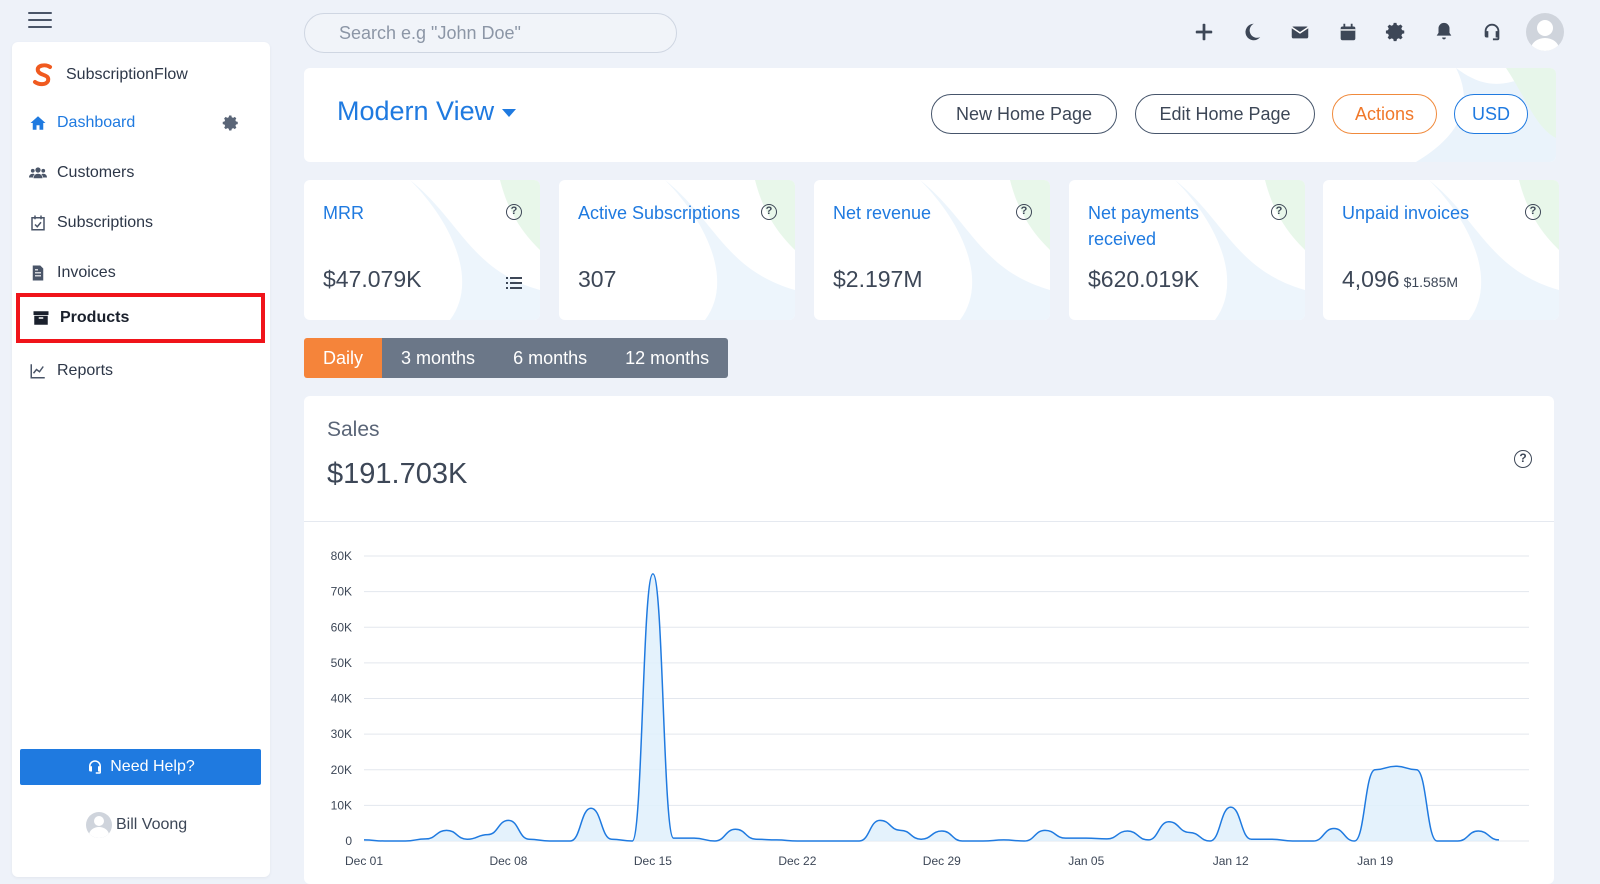 This screenshot has width=1600, height=884. Describe the element at coordinates (659, 213) in the screenshot. I see `card-title: Active Subscriptions` at that location.